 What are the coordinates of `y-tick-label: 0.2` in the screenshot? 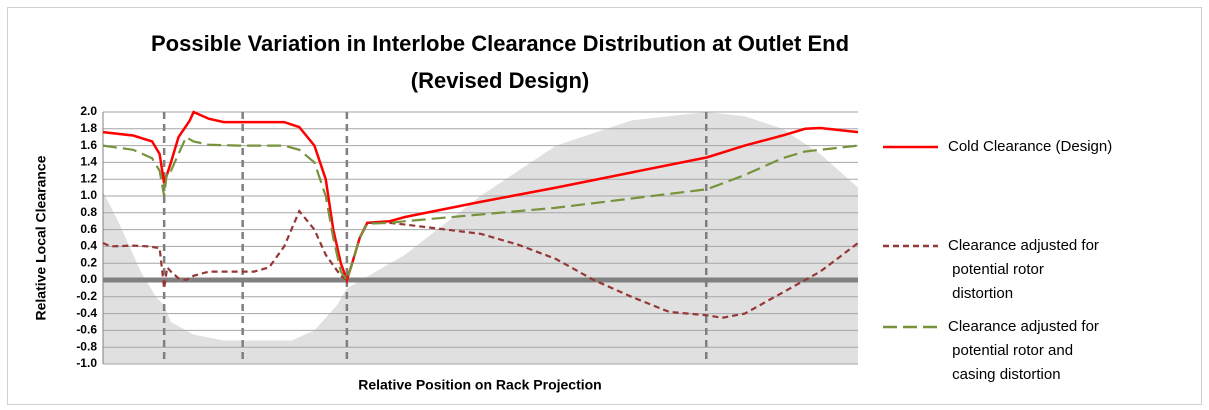 It's located at (88, 262).